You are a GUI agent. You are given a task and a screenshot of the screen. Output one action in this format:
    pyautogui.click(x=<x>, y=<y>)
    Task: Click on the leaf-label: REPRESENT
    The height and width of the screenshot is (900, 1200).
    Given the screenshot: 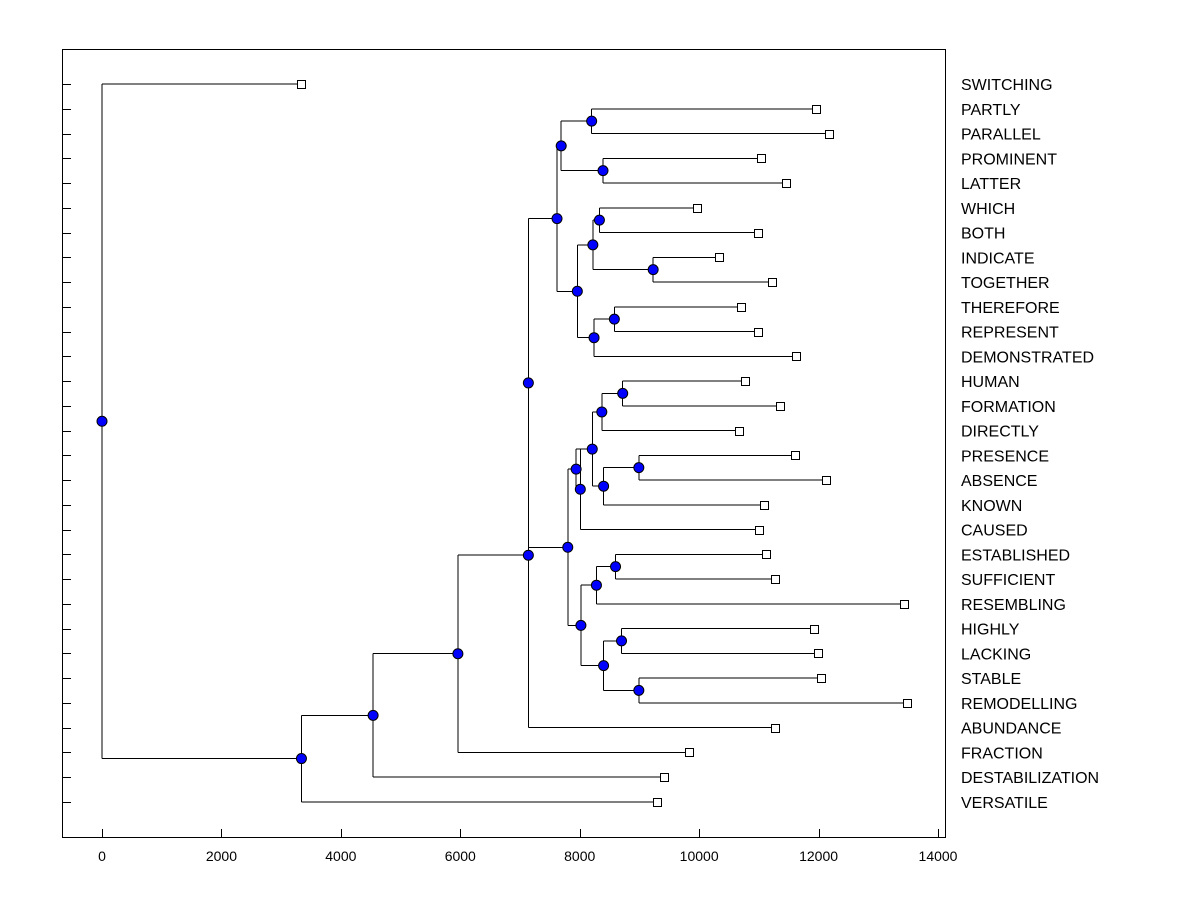 What is the action you would take?
    pyautogui.click(x=1010, y=333)
    